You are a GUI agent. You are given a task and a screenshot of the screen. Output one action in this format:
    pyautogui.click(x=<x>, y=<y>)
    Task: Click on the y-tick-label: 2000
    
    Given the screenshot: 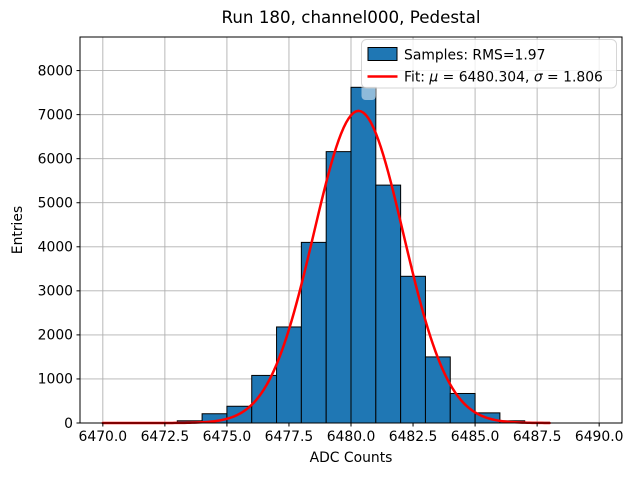 What is the action you would take?
    pyautogui.click(x=55, y=336)
    